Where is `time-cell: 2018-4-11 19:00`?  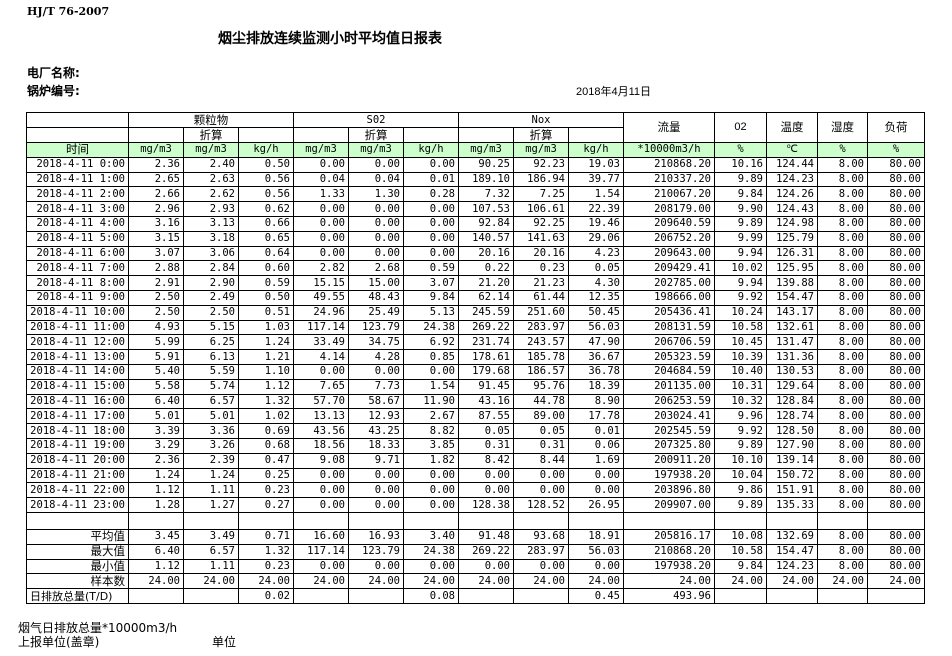 time-cell: 2018-4-11 19:00 is located at coordinates (77, 445).